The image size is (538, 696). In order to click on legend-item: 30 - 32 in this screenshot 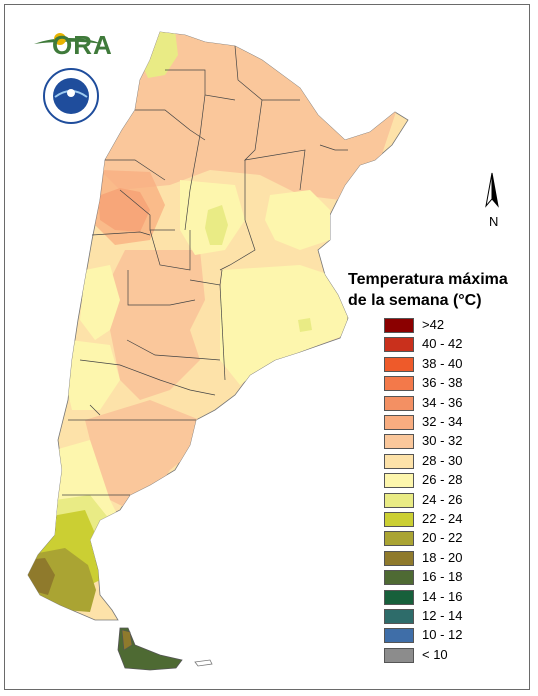, I will do `click(459, 441)`.